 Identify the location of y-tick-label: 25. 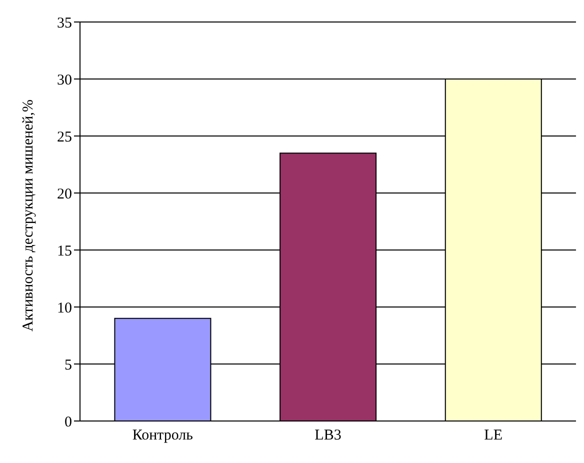
(64, 137).